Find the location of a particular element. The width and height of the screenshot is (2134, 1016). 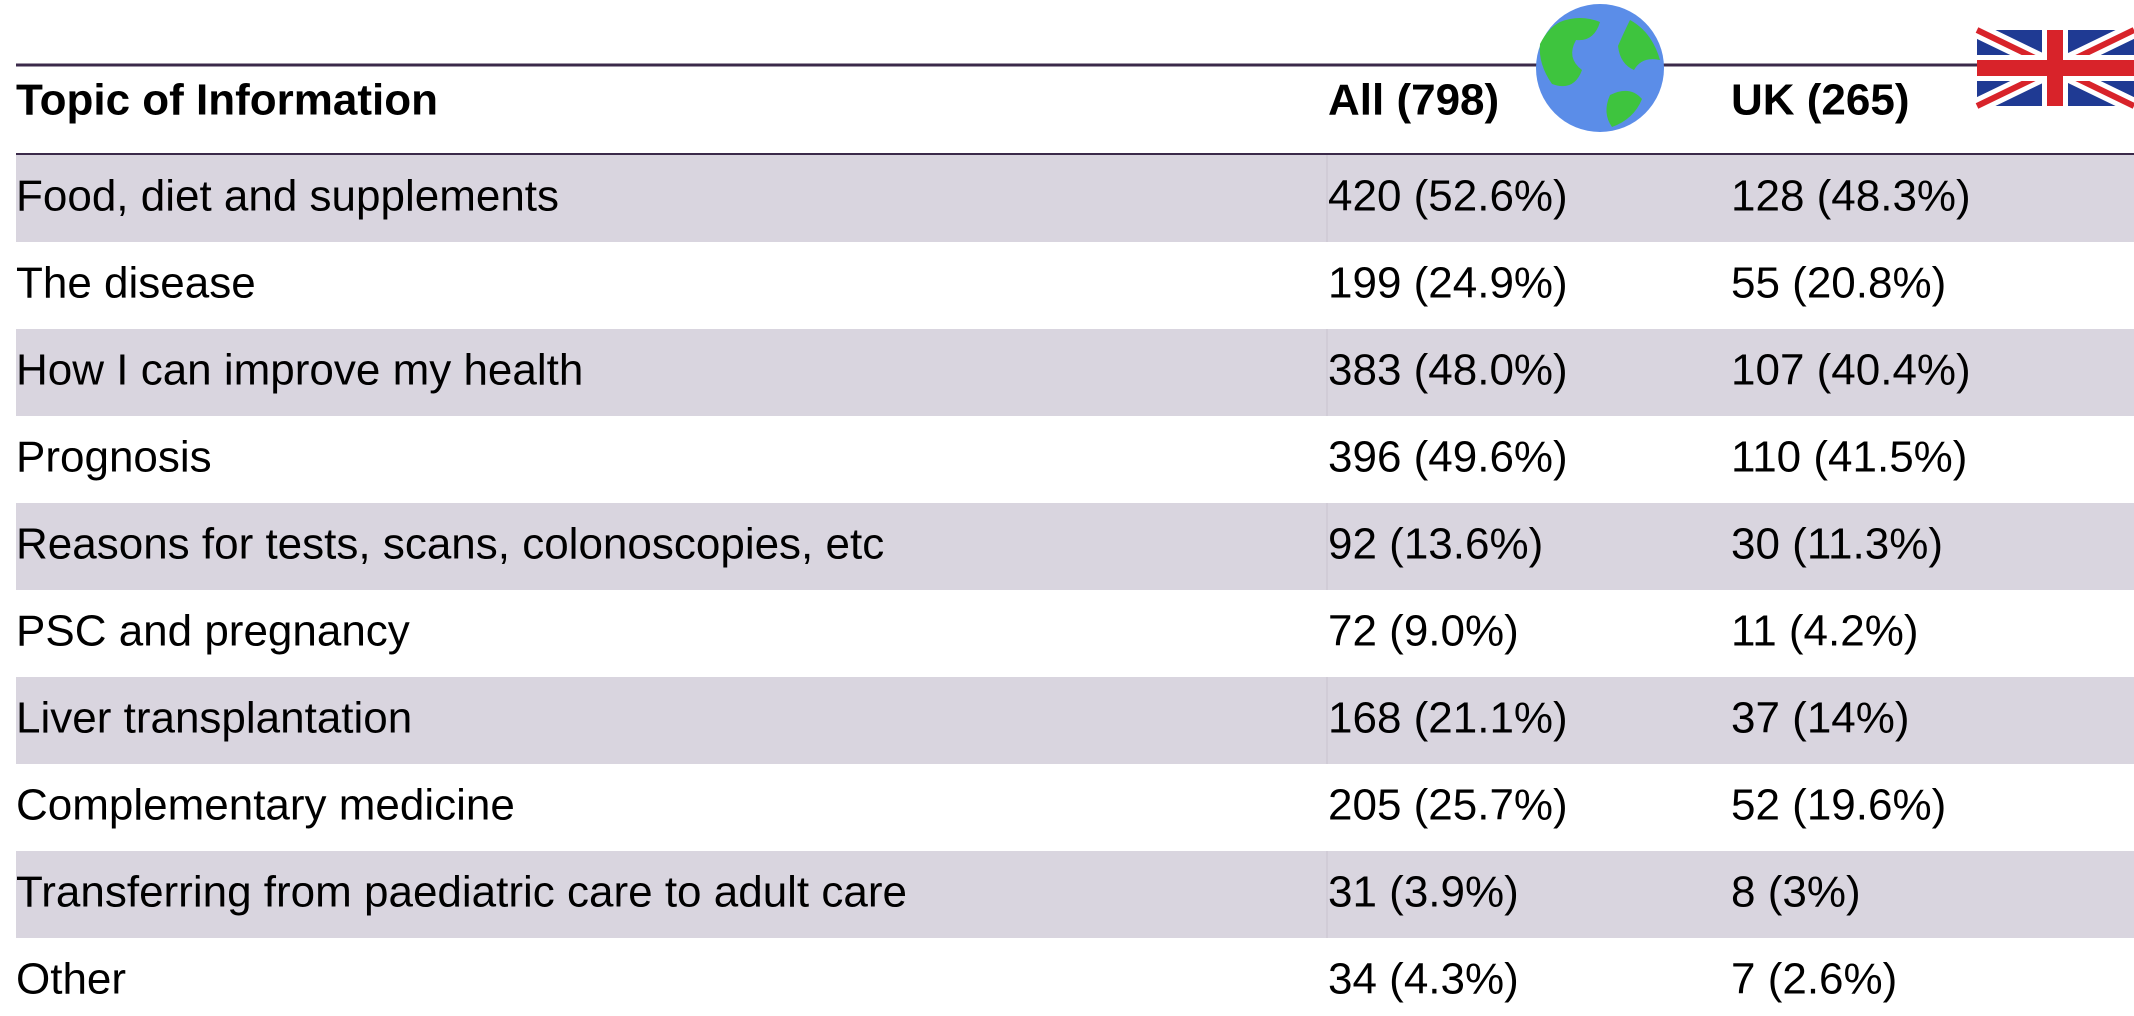

table-cell: 128 (48.3%) is located at coordinates (1851, 196).